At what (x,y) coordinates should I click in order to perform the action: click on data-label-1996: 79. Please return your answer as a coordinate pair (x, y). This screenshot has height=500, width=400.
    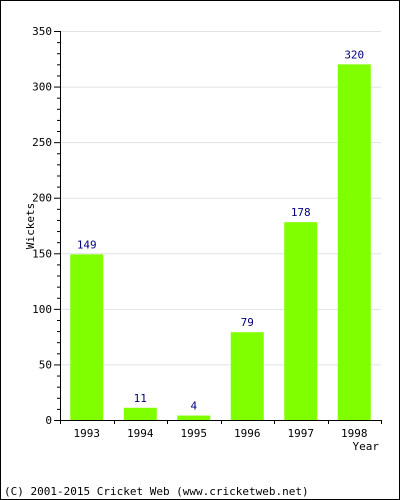
    Looking at the image, I should click on (247, 322).